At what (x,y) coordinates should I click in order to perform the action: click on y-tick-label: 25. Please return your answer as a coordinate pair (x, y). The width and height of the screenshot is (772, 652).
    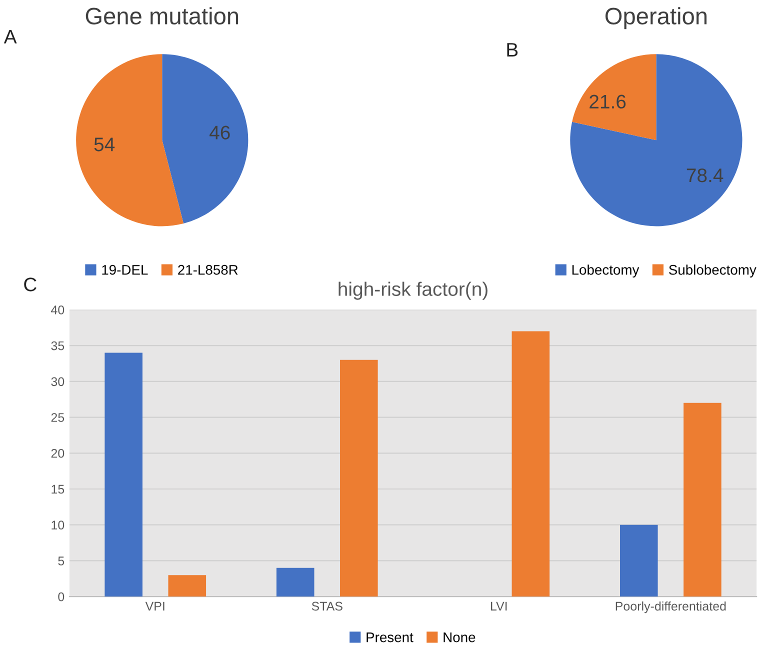
    Looking at the image, I should click on (57, 417).